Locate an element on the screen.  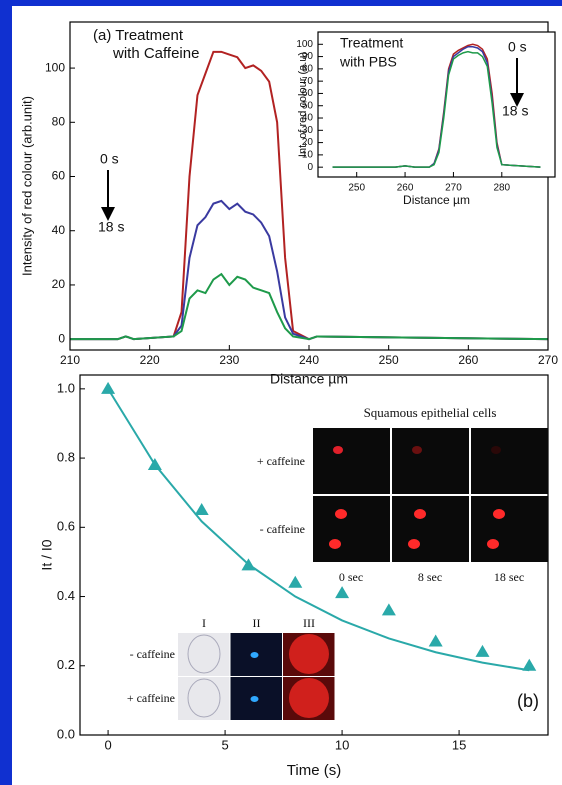
x-tick-label: 10 is located at coordinates (342, 744).